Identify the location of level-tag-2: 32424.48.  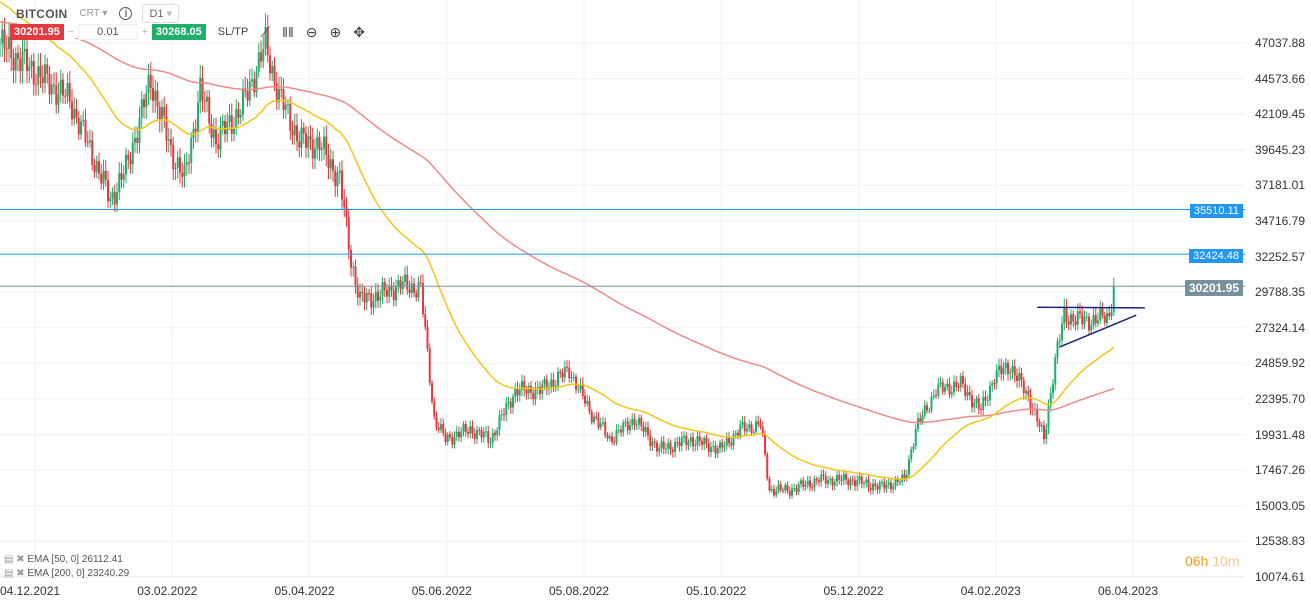
(1216, 256).